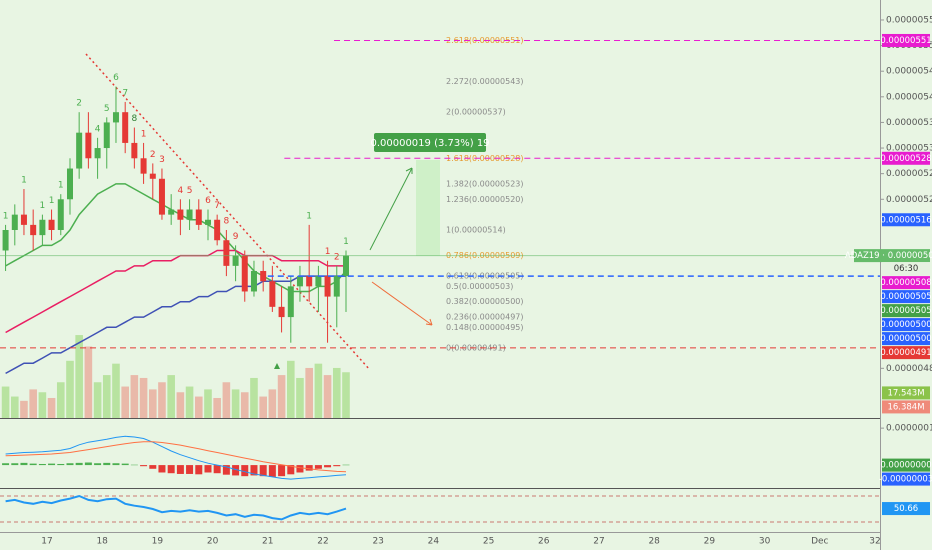  I want to click on x-tick-label: 27, so click(598, 542).